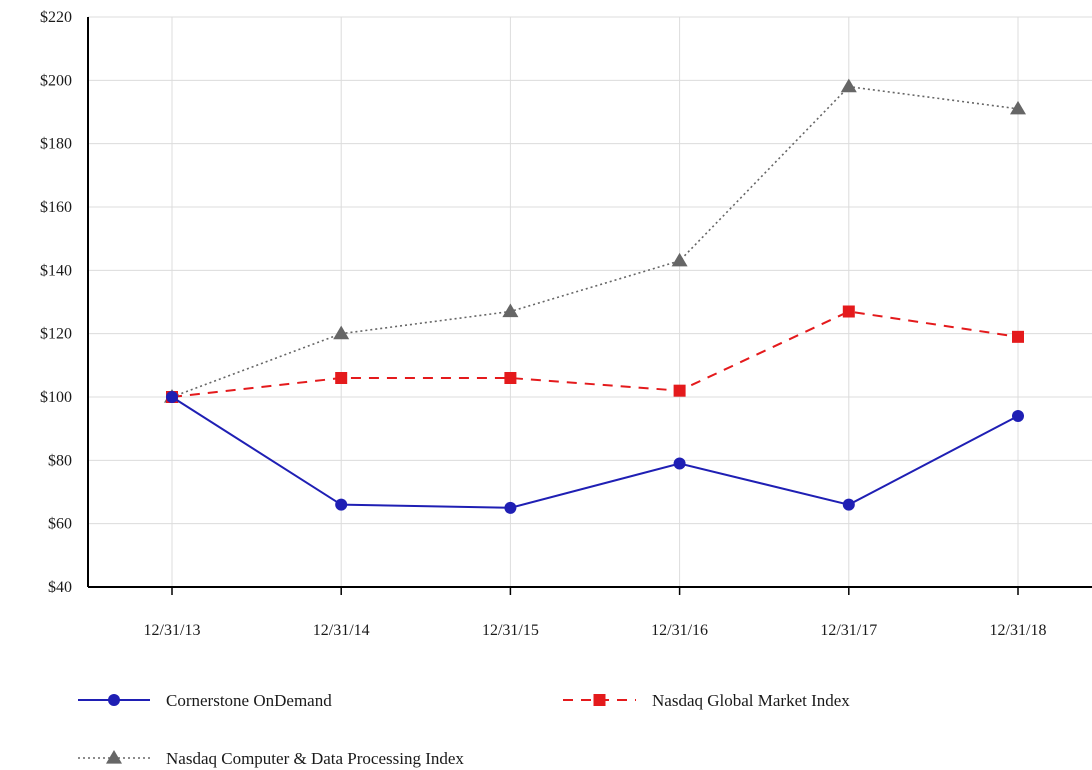  I want to click on legend-item: Nasdaq Global Market Index, so click(706, 700).